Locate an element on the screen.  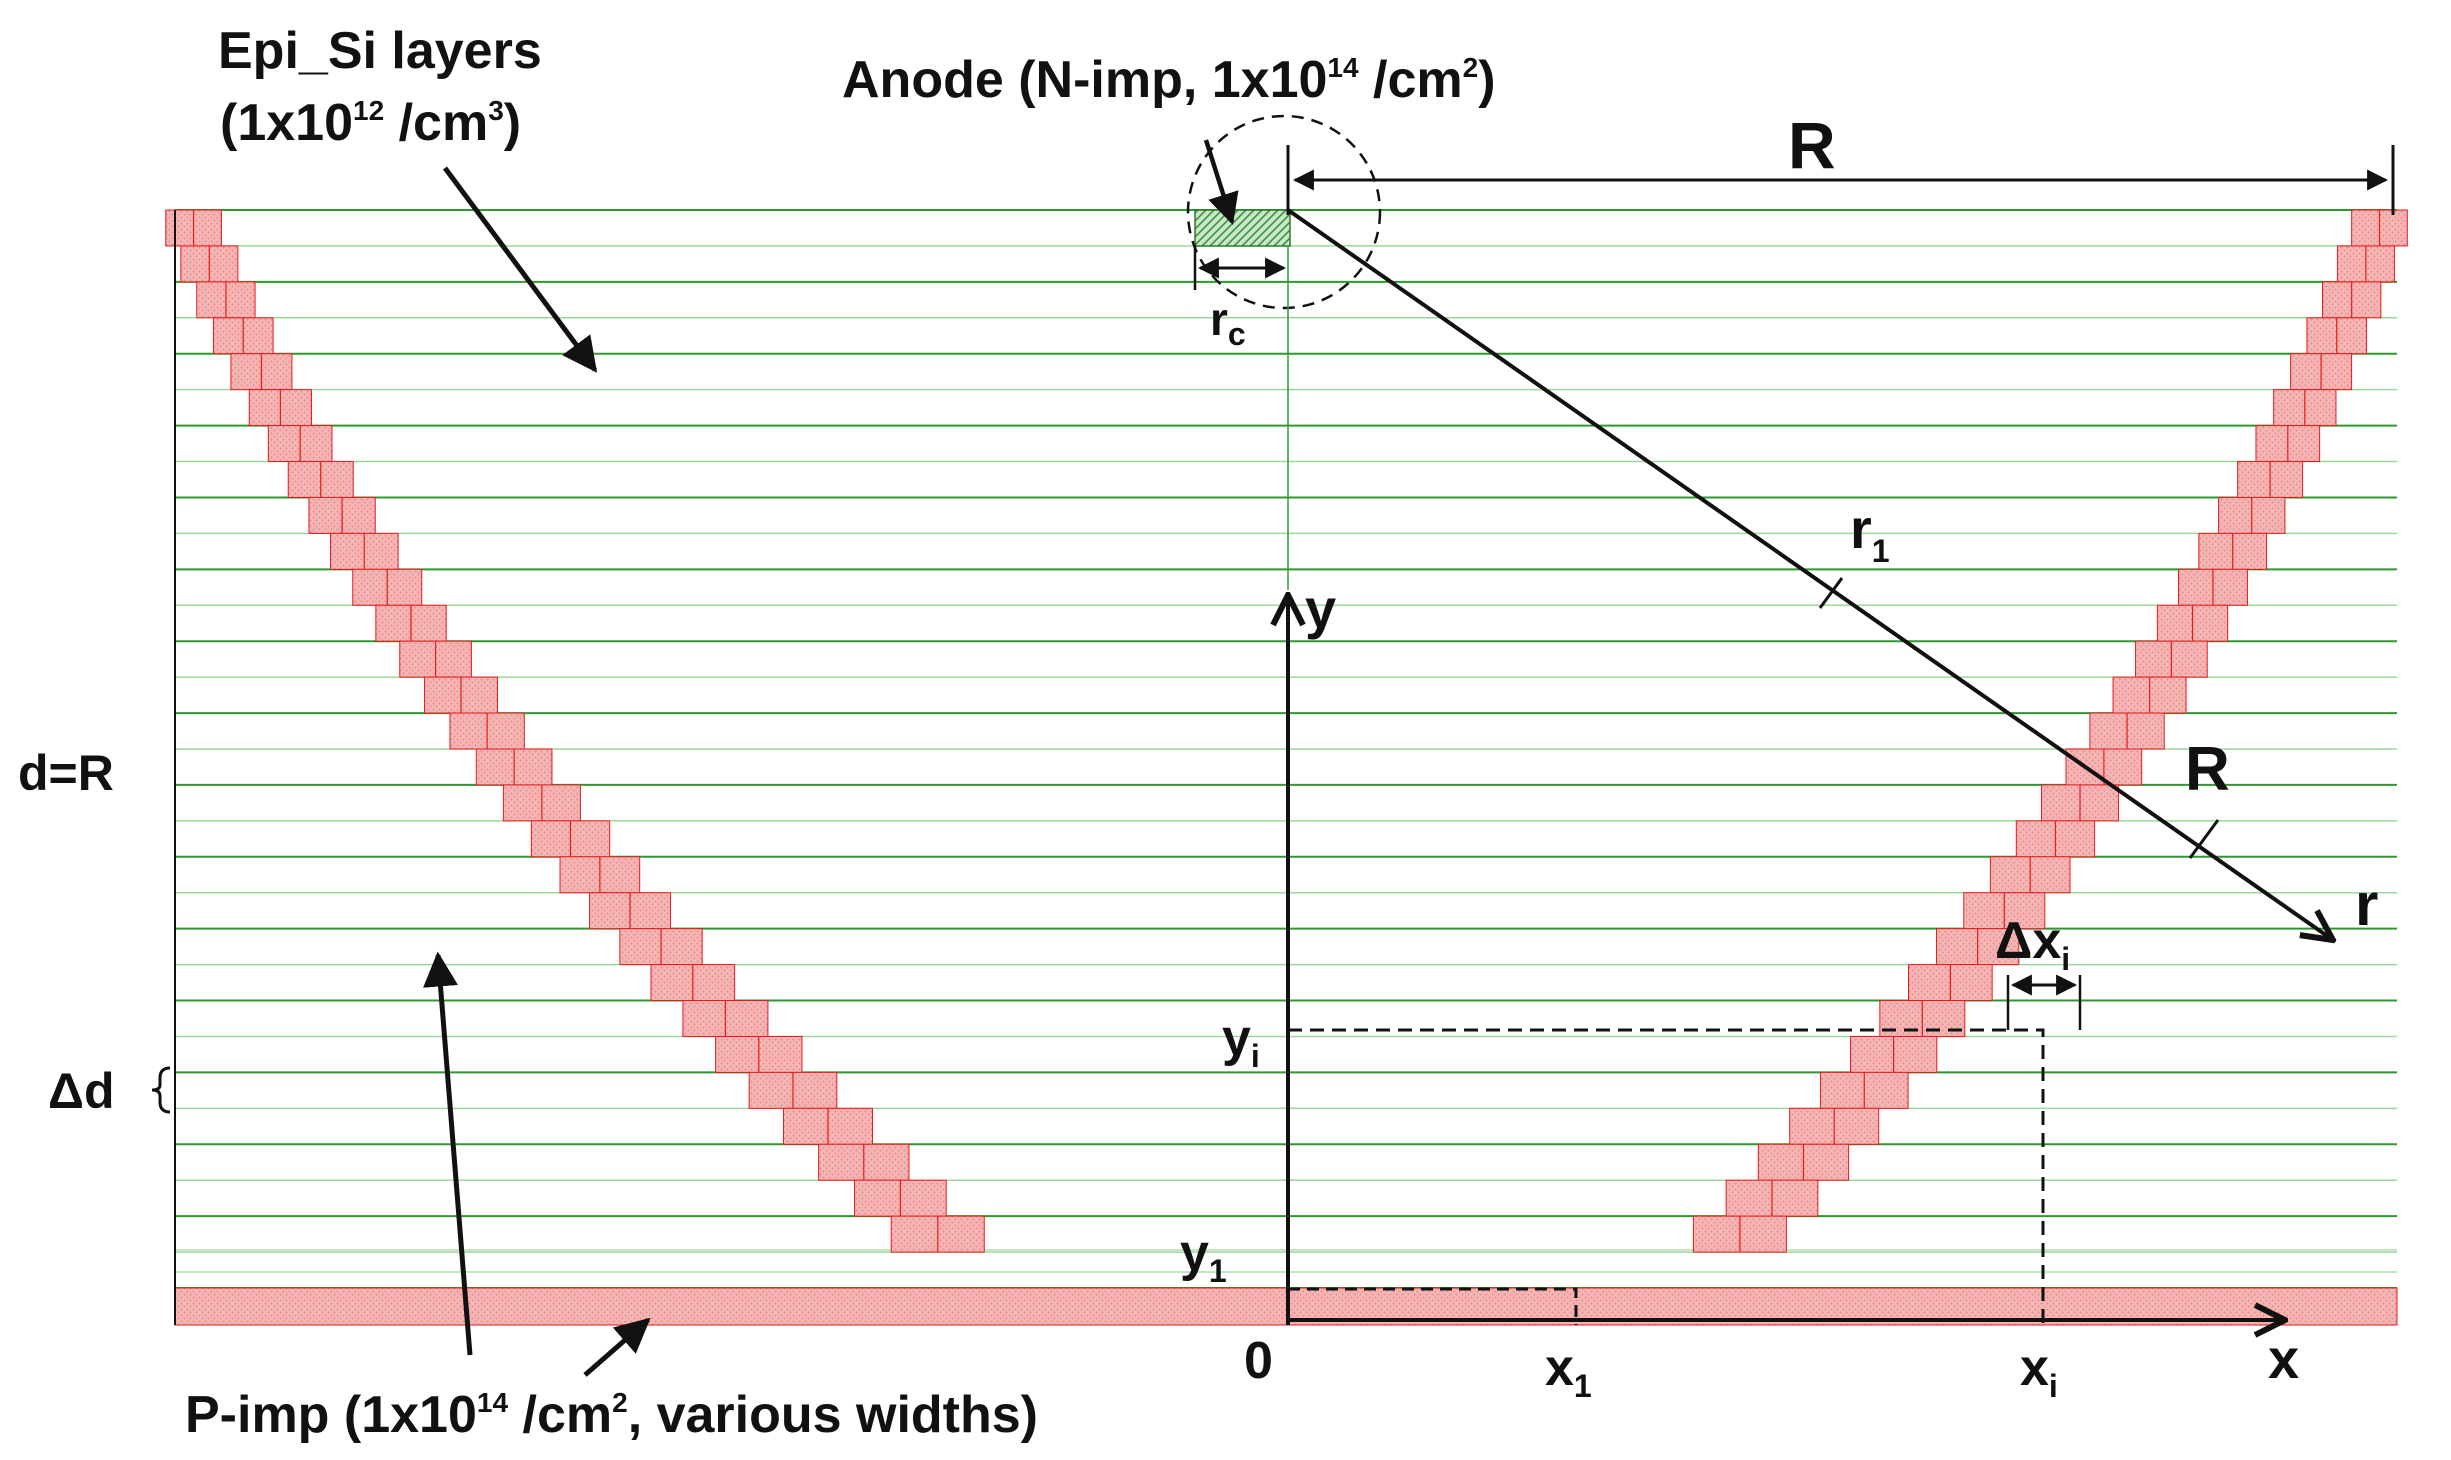
anode-dashed-circle is located at coordinates (1284, 212).